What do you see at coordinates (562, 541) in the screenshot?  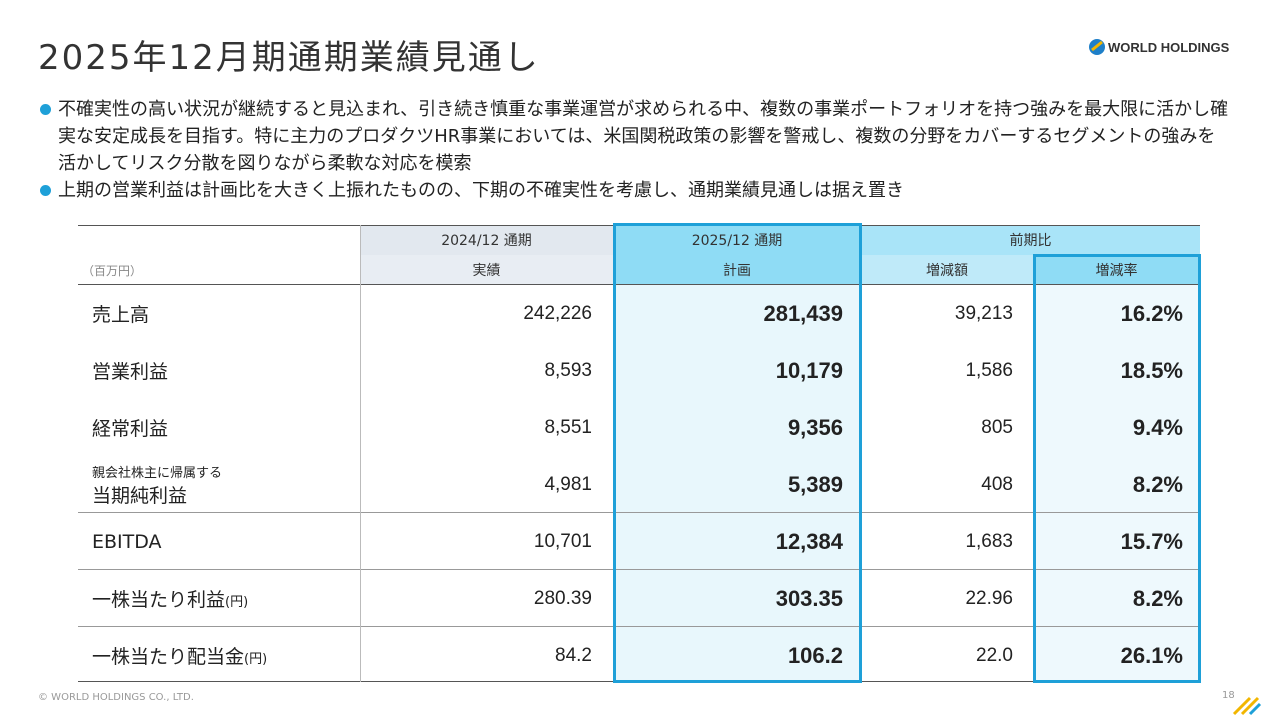 I see `cell-value: 10,701` at bounding box center [562, 541].